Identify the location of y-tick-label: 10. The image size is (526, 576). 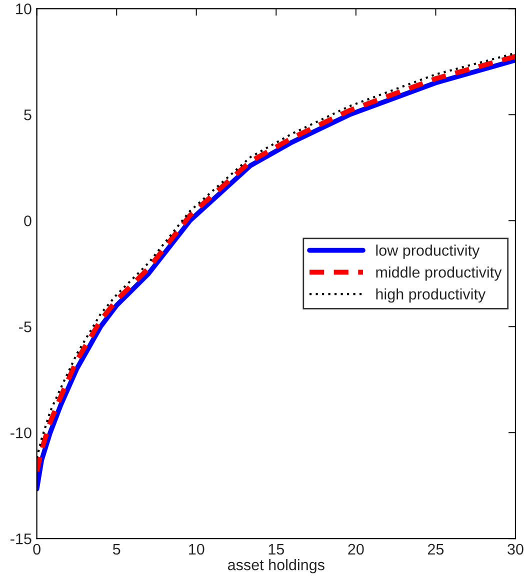
(24, 9).